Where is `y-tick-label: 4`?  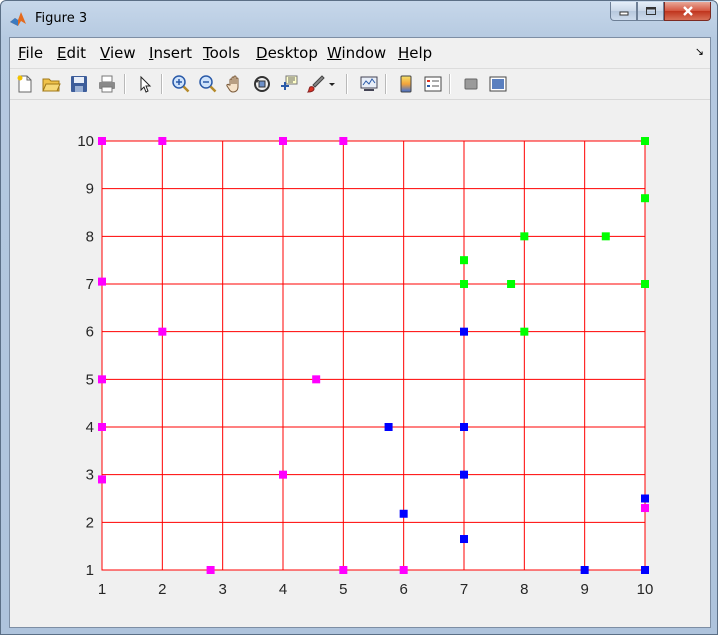 y-tick-label: 4 is located at coordinates (90, 427).